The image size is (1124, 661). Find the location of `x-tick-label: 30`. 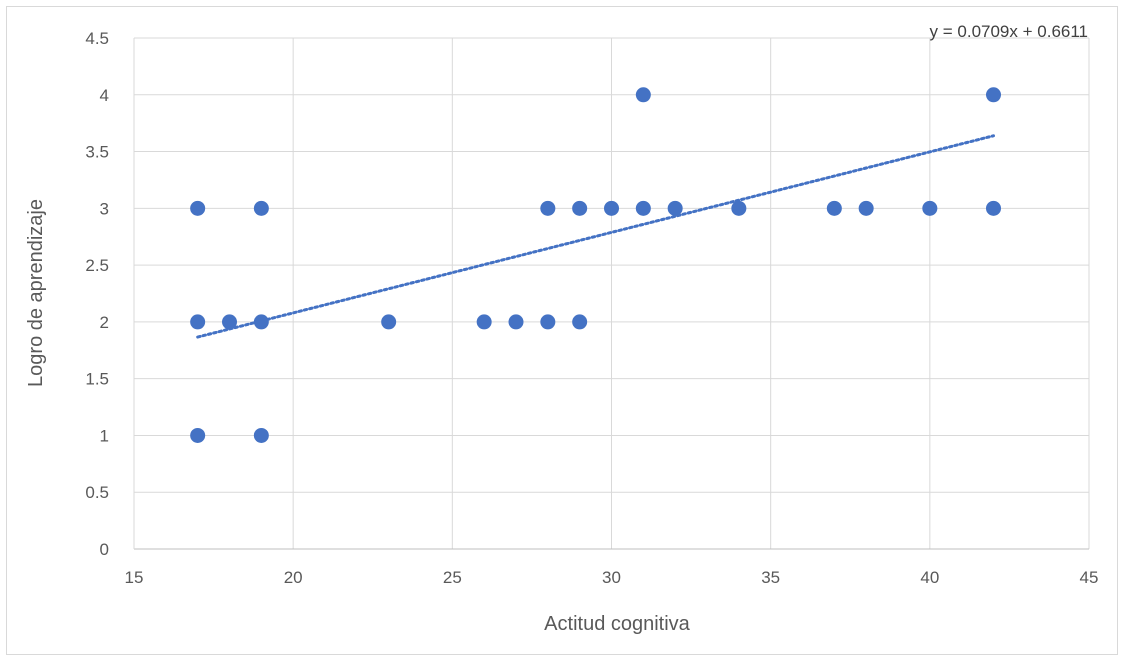

x-tick-label: 30 is located at coordinates (611, 577).